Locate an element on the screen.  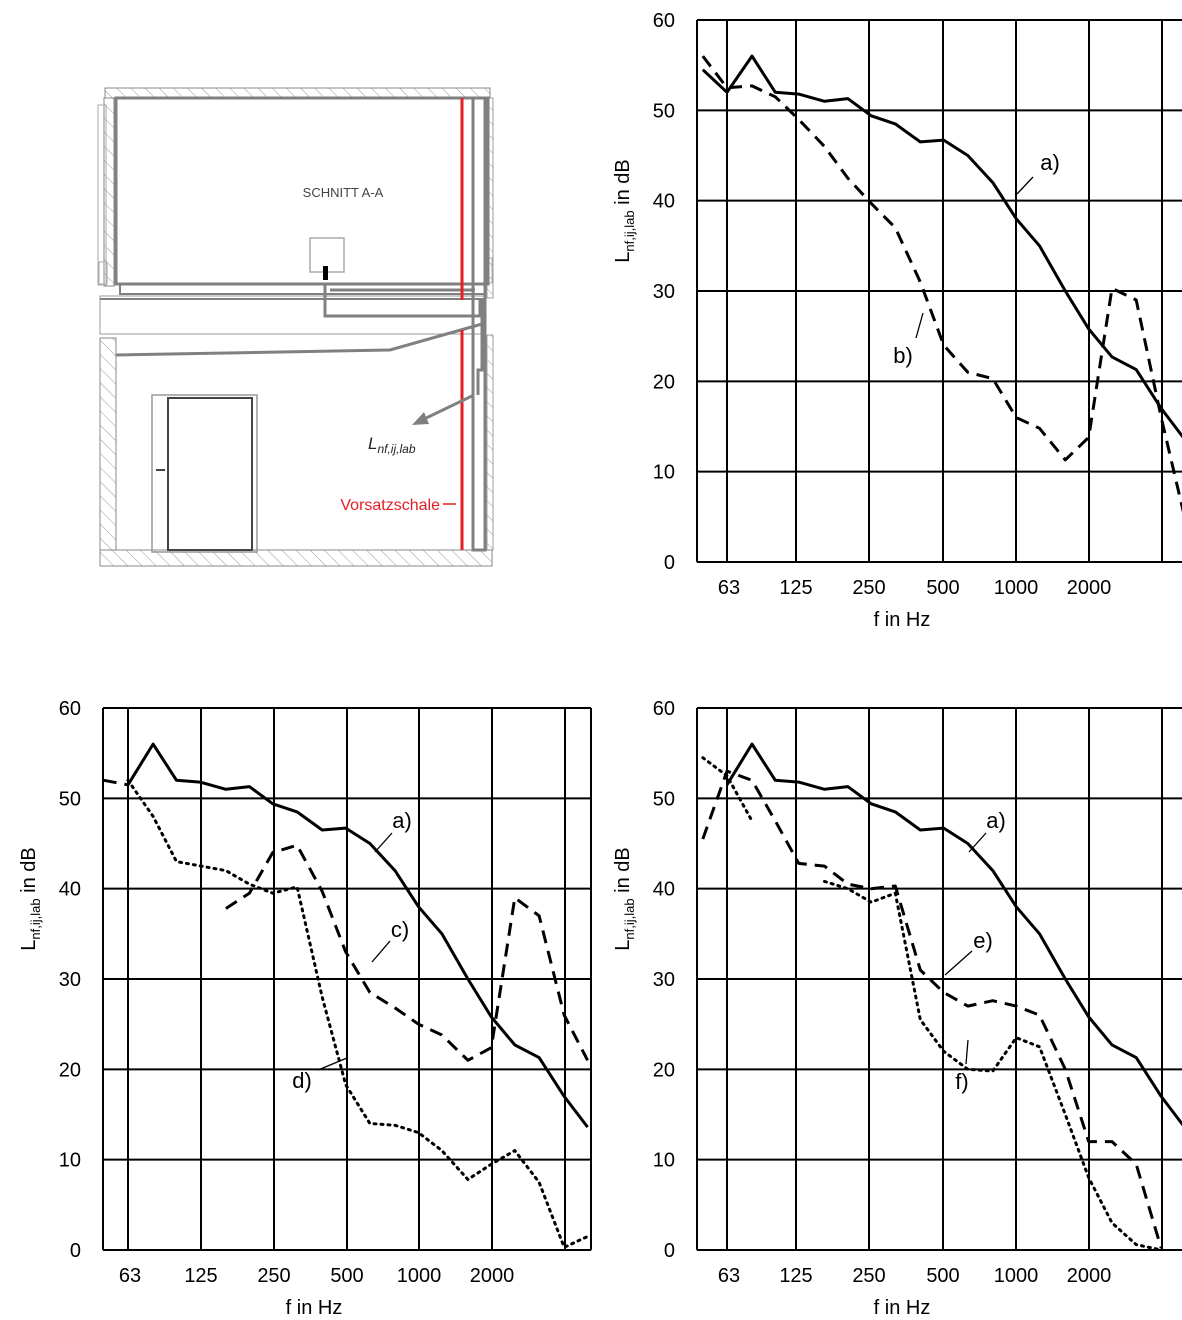
pipe-path is located at coordinates (402, 301).